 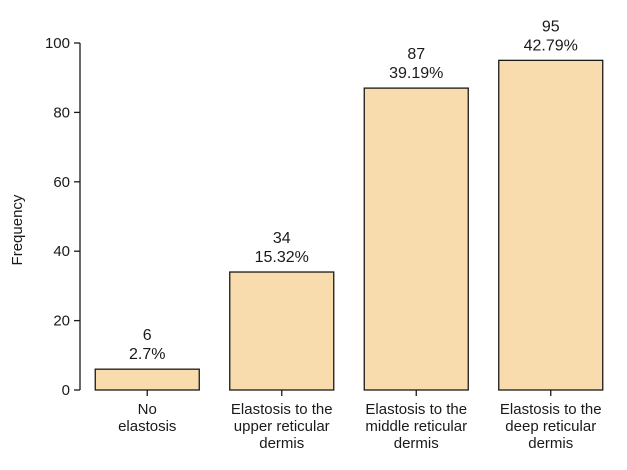 I want to click on y-tick-label: 40, so click(x=61, y=251).